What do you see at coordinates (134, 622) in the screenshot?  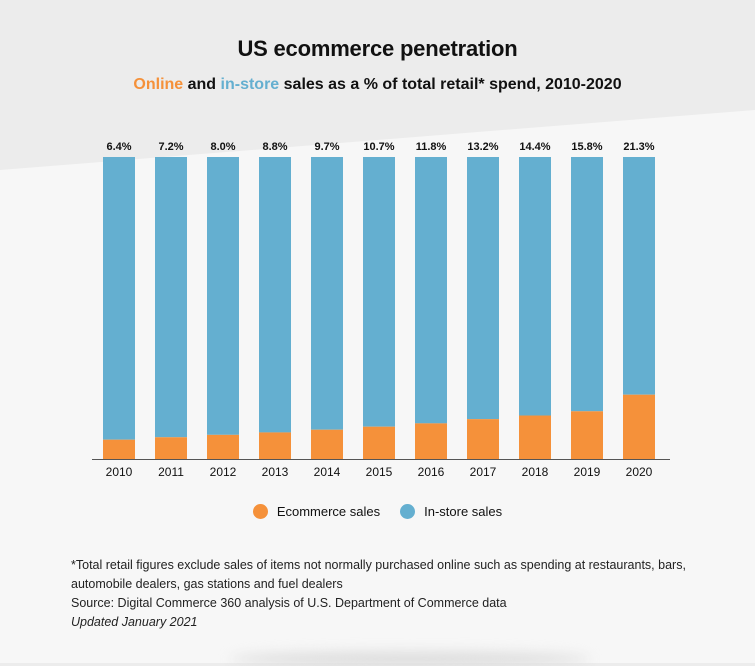 I see `footnote-updated: Updated January 2021` at bounding box center [134, 622].